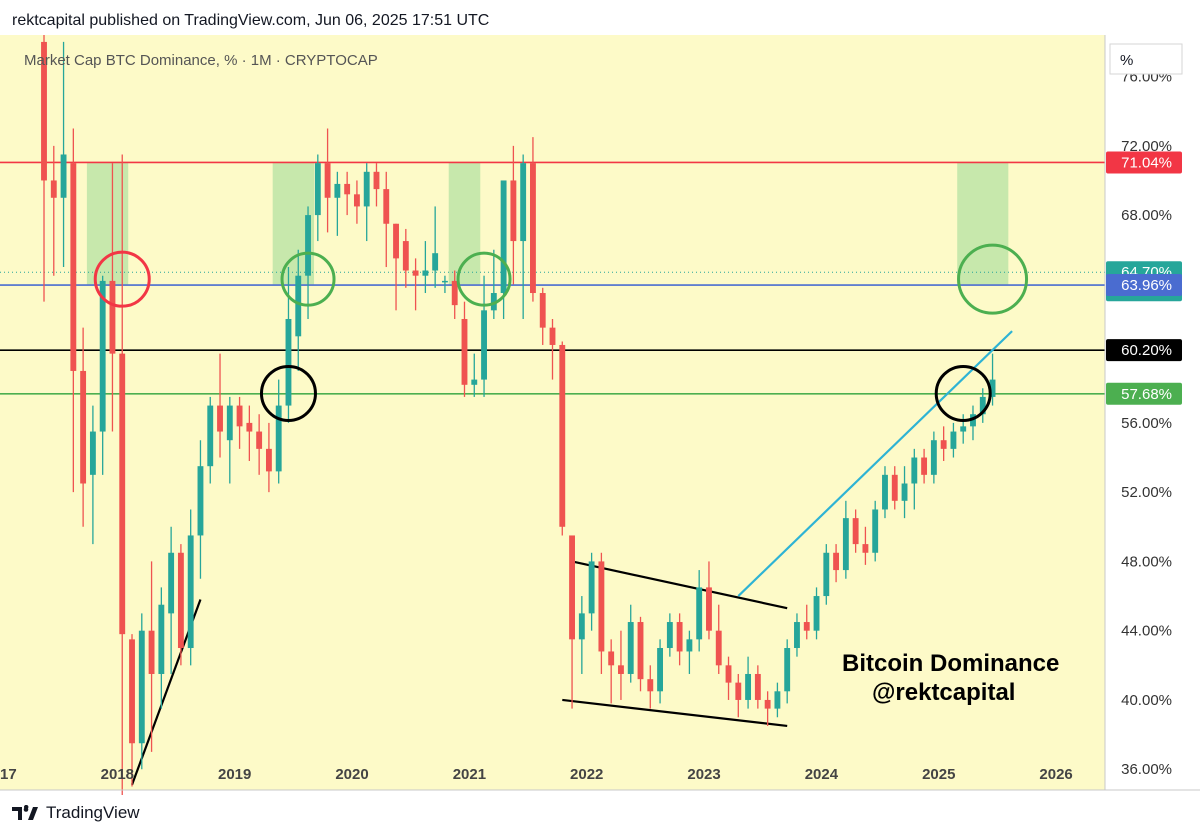  Describe the element at coordinates (1146, 769) in the screenshot. I see `y-tick-label: 36.00%` at that location.